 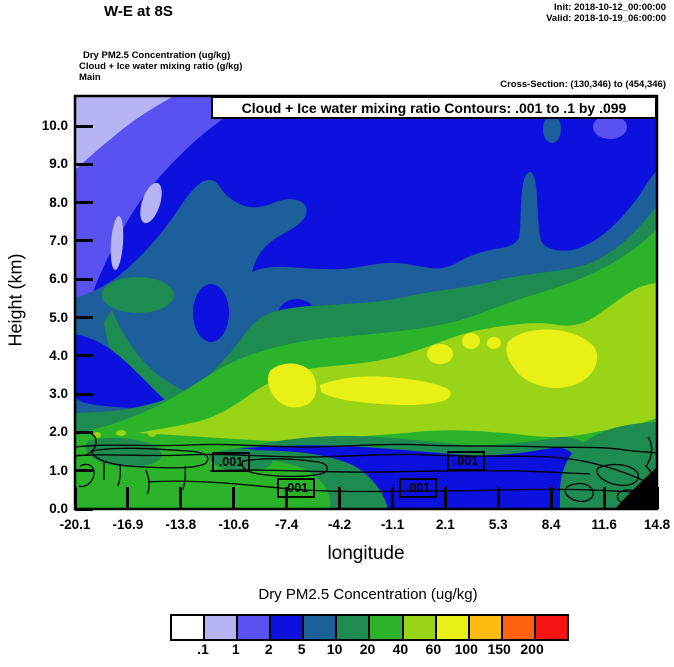 I want to click on terrain-wedge, so click(x=636, y=488).